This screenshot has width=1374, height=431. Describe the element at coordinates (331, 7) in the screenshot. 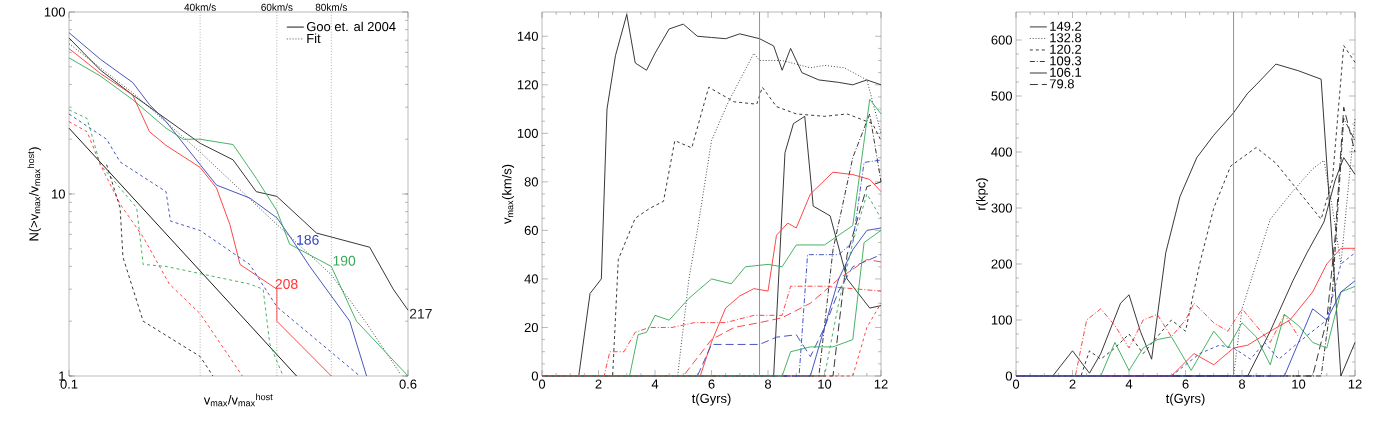

I see `ref-line-label: 80km/s` at that location.